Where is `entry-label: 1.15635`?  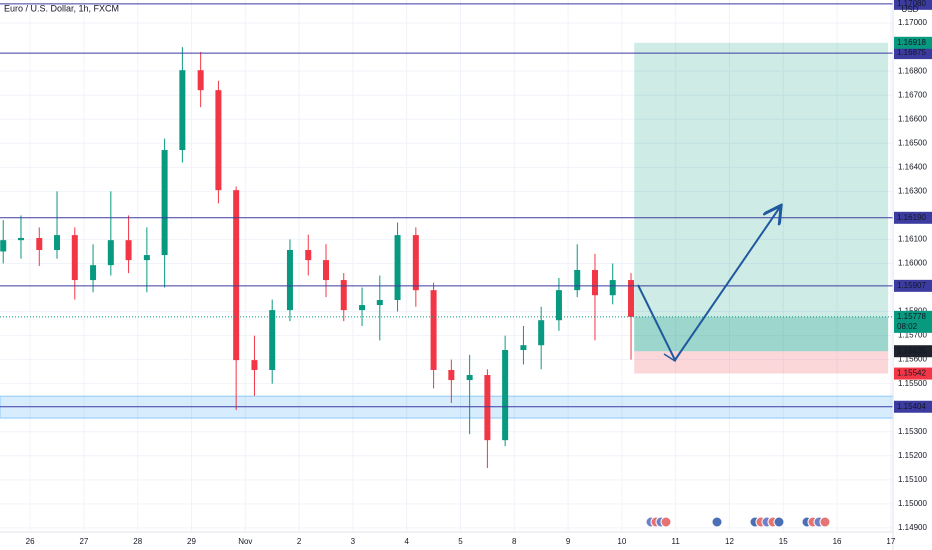
entry-label: 1.15635 is located at coordinates (911, 350).